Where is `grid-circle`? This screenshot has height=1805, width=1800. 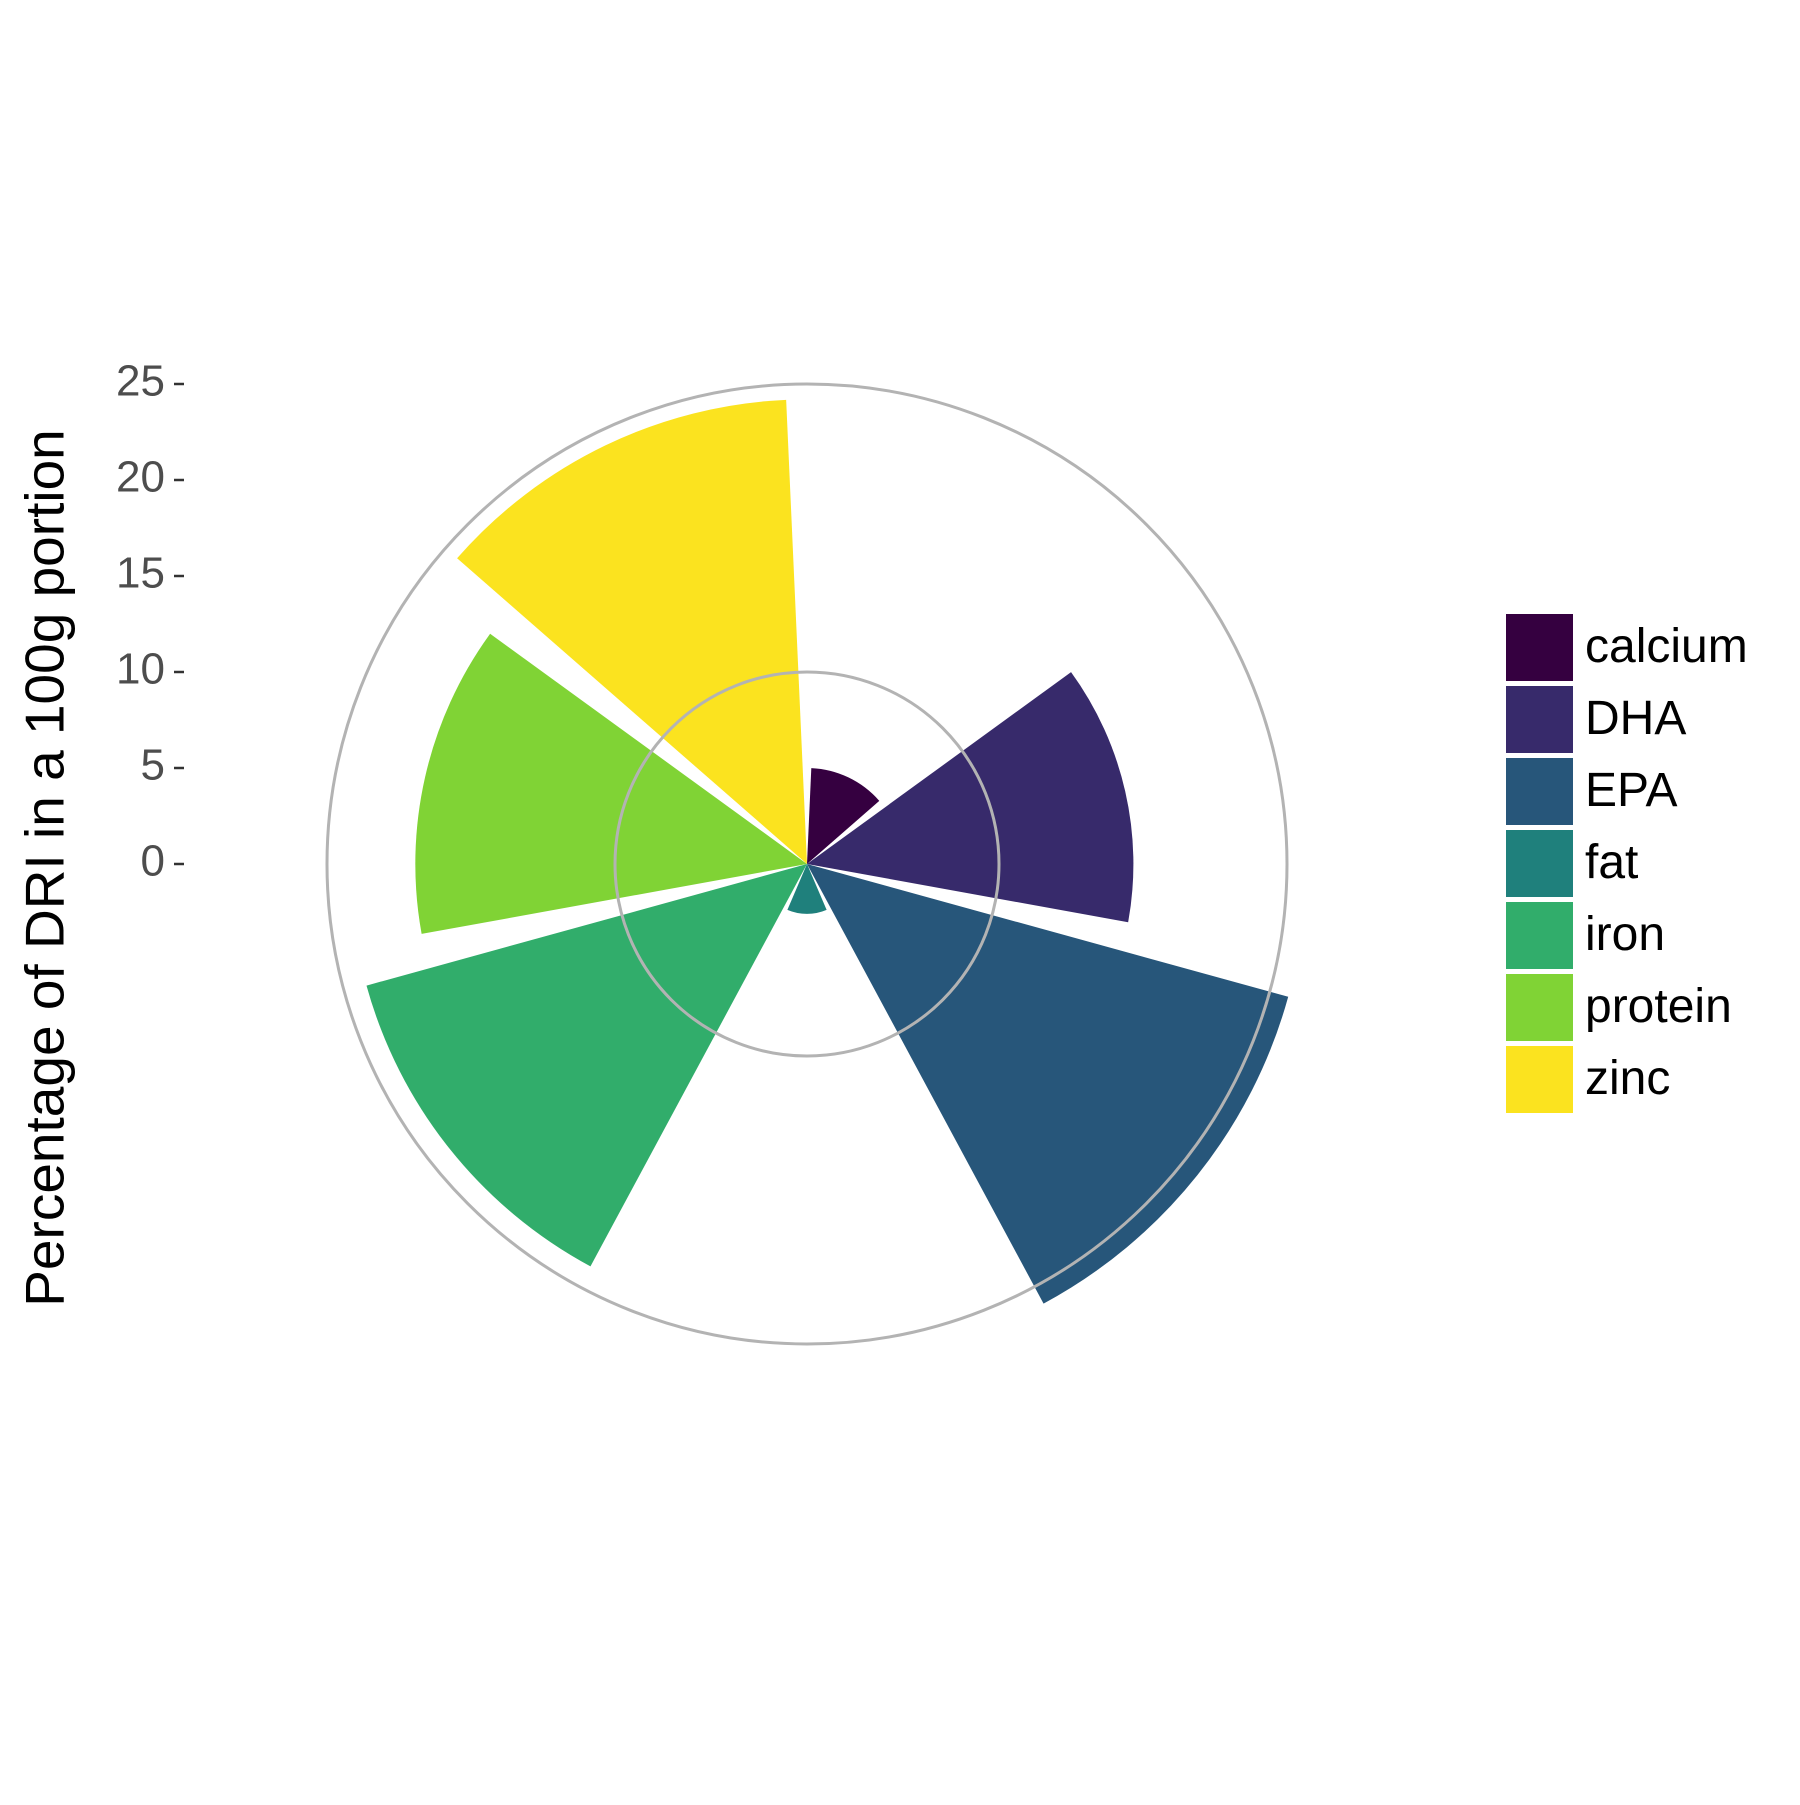 grid-circle is located at coordinates (807, 864).